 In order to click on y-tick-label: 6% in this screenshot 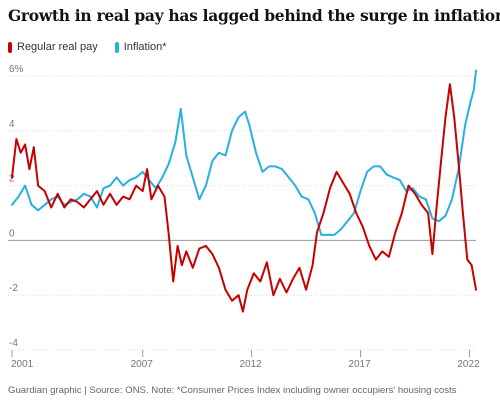, I will do `click(16, 69)`.